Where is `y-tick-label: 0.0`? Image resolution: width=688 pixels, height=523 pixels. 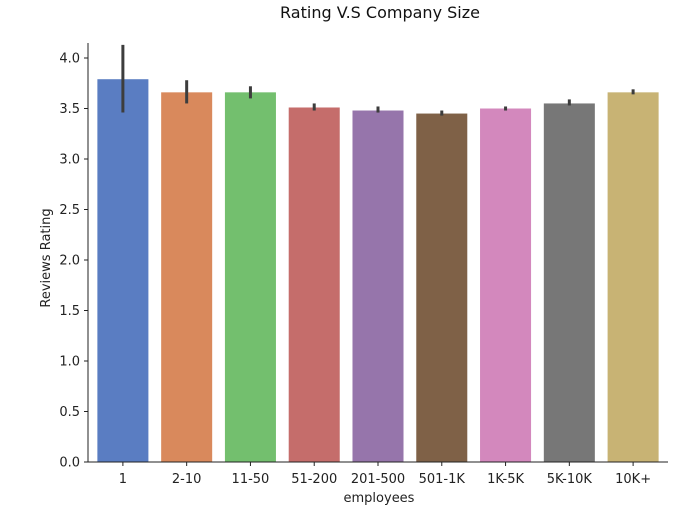 y-tick-label: 0.0 is located at coordinates (69, 463).